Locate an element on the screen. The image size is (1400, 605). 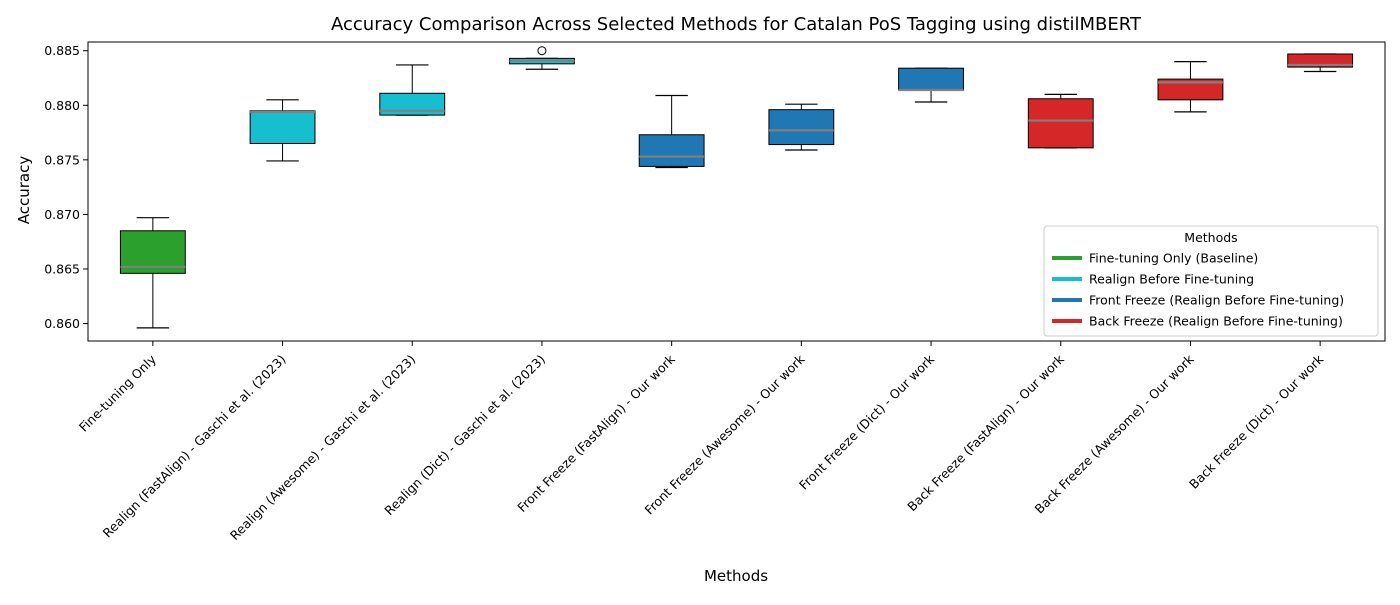
y-tick-label: 0.860 is located at coordinates (62, 323).